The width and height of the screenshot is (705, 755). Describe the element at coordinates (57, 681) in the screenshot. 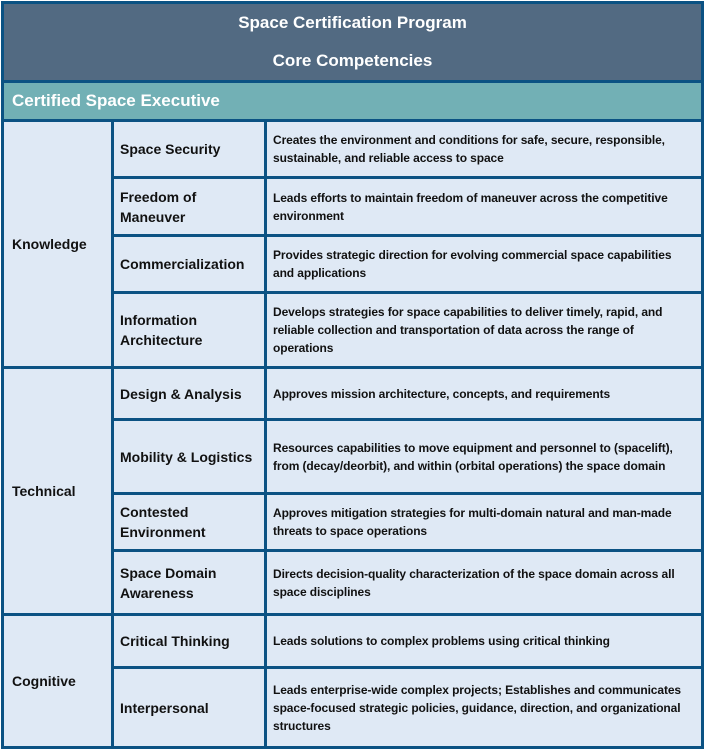

I see `group-cognitive: Cognitive` at that location.